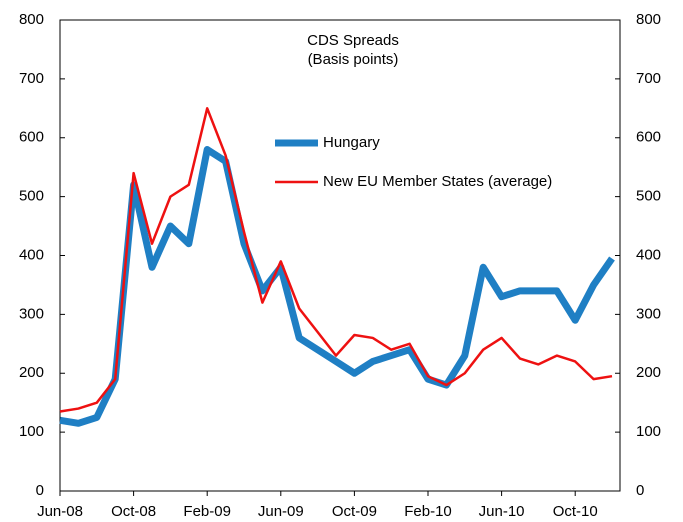  I want to click on y-tick-label: 400, so click(31, 254).